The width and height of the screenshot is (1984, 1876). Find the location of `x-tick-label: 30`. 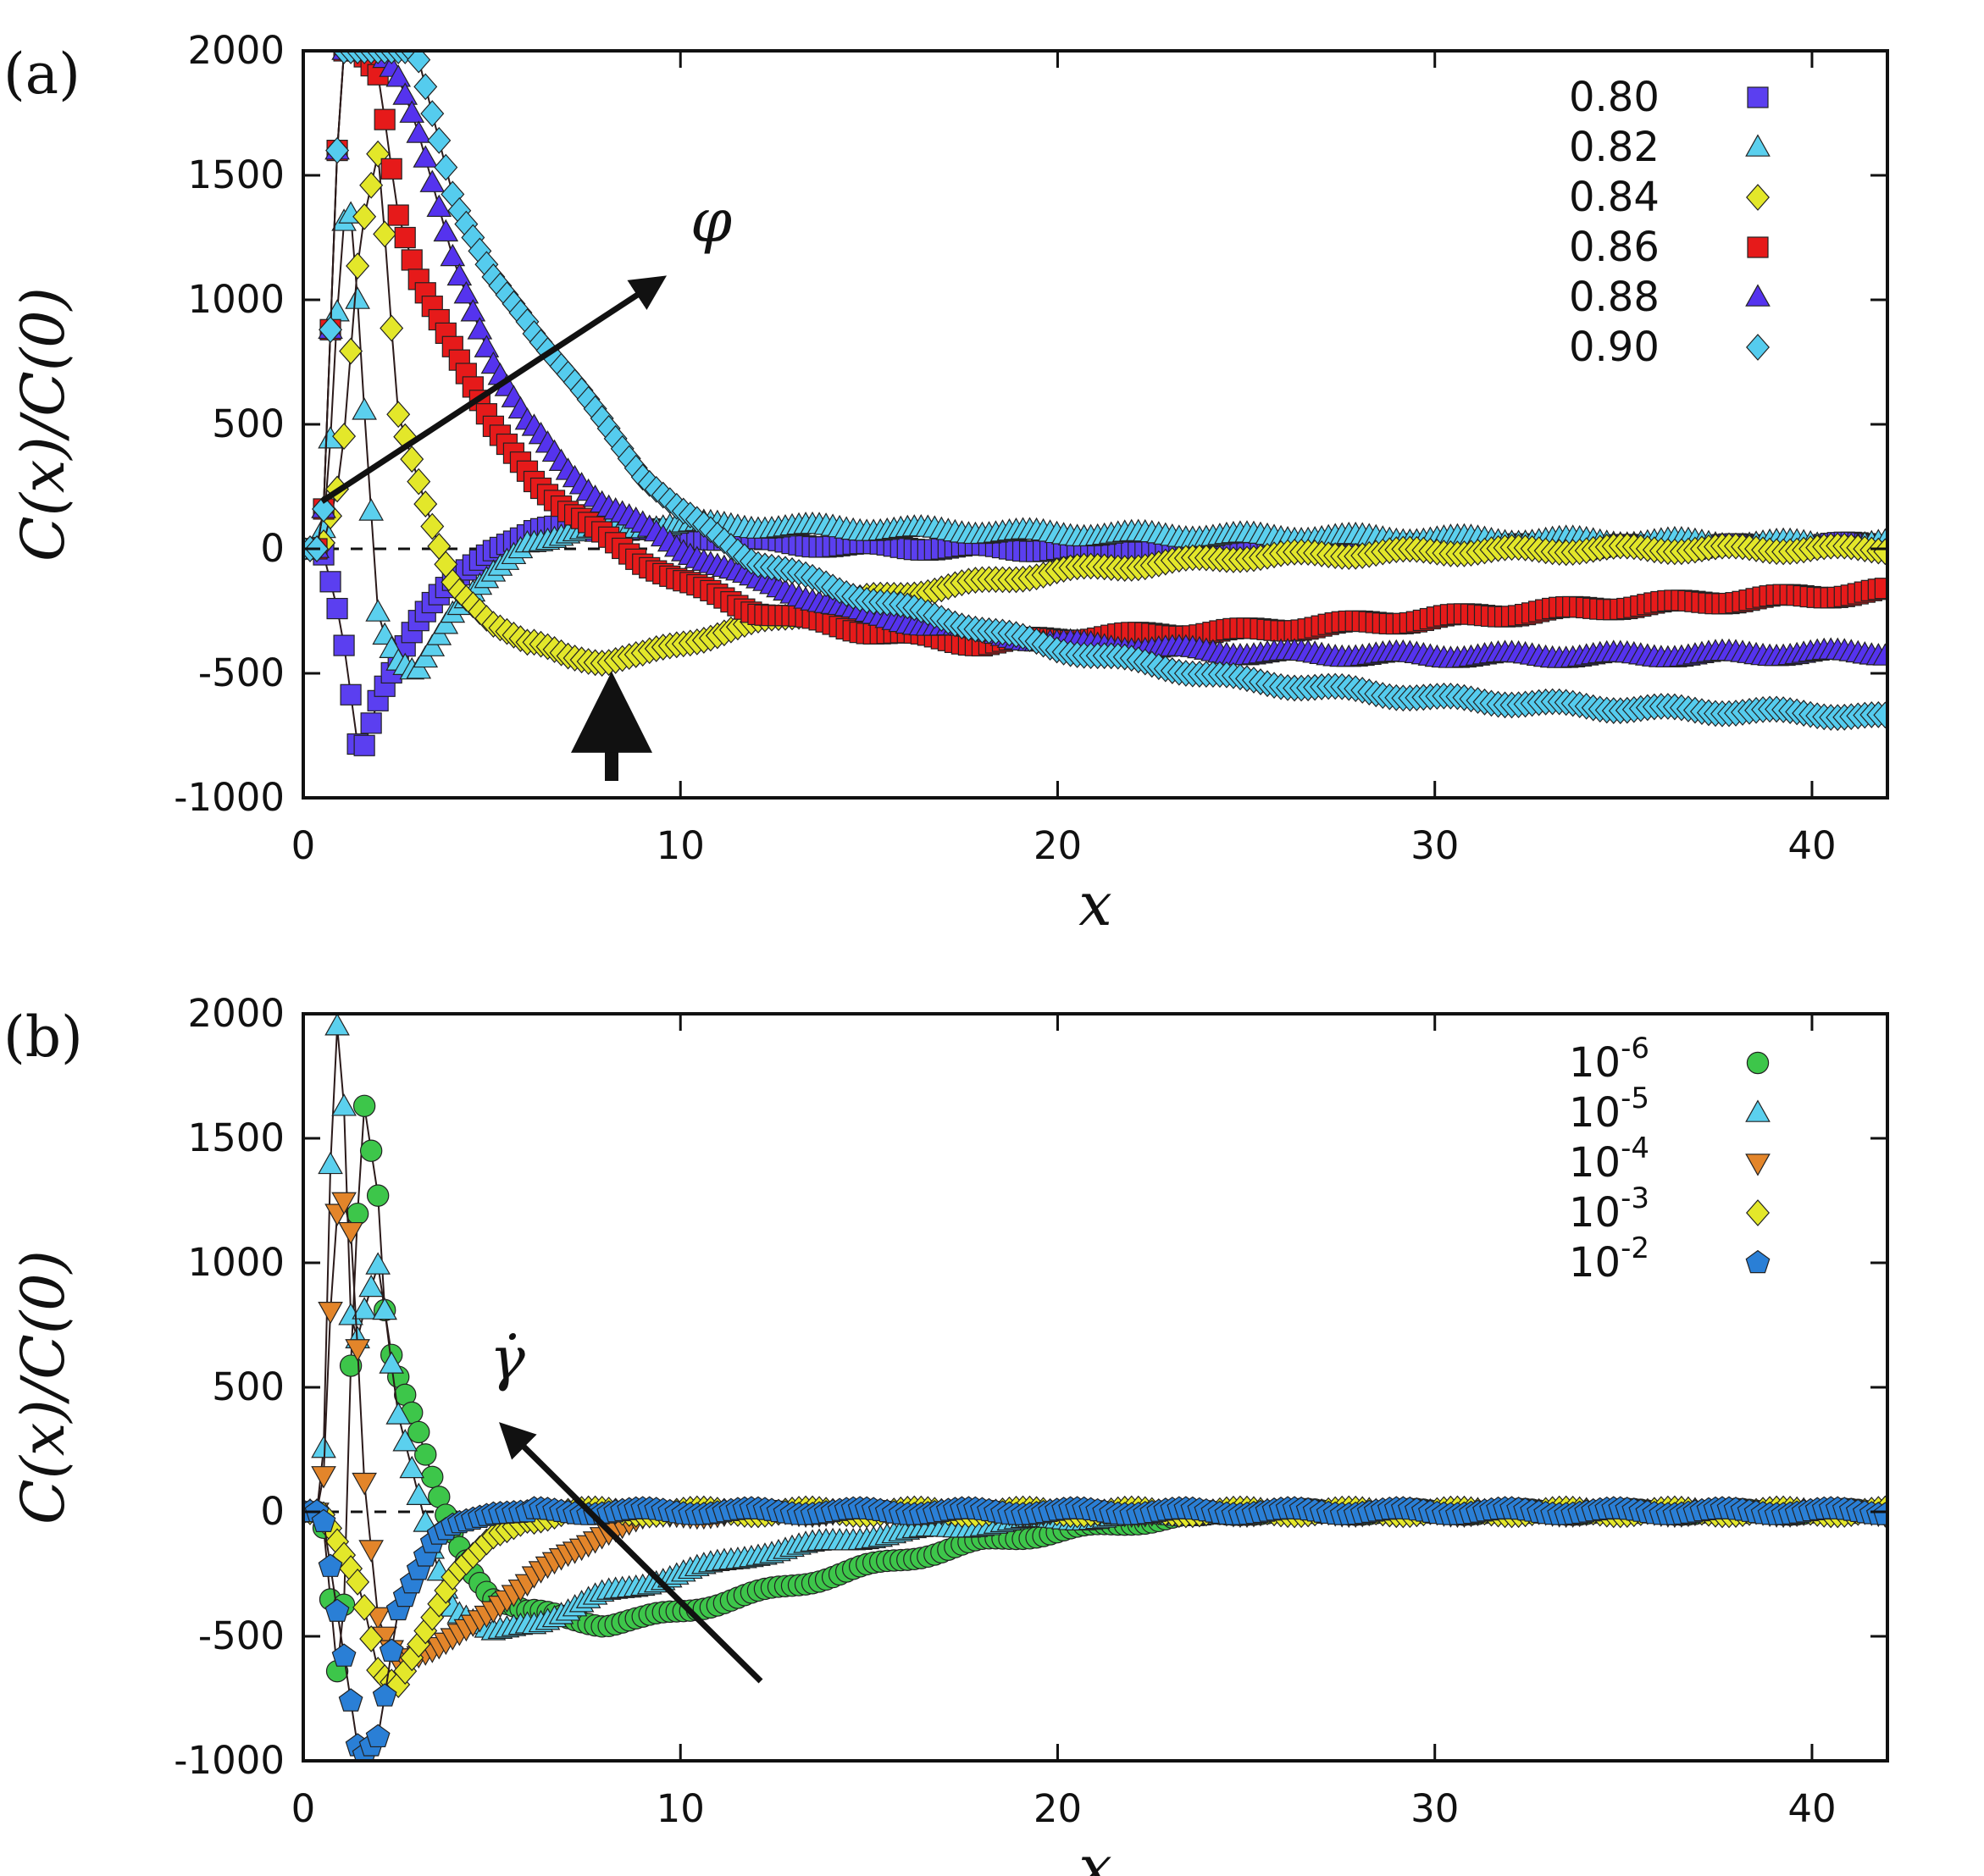

x-tick-label: 30 is located at coordinates (1434, 845).